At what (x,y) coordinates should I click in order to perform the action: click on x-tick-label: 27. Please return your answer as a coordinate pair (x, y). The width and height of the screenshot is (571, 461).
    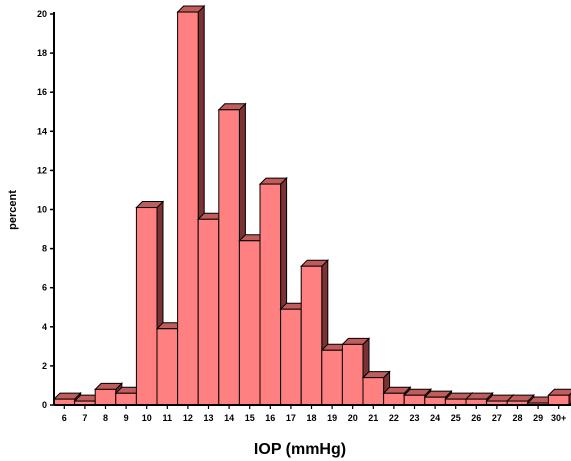
    Looking at the image, I should click on (497, 418).